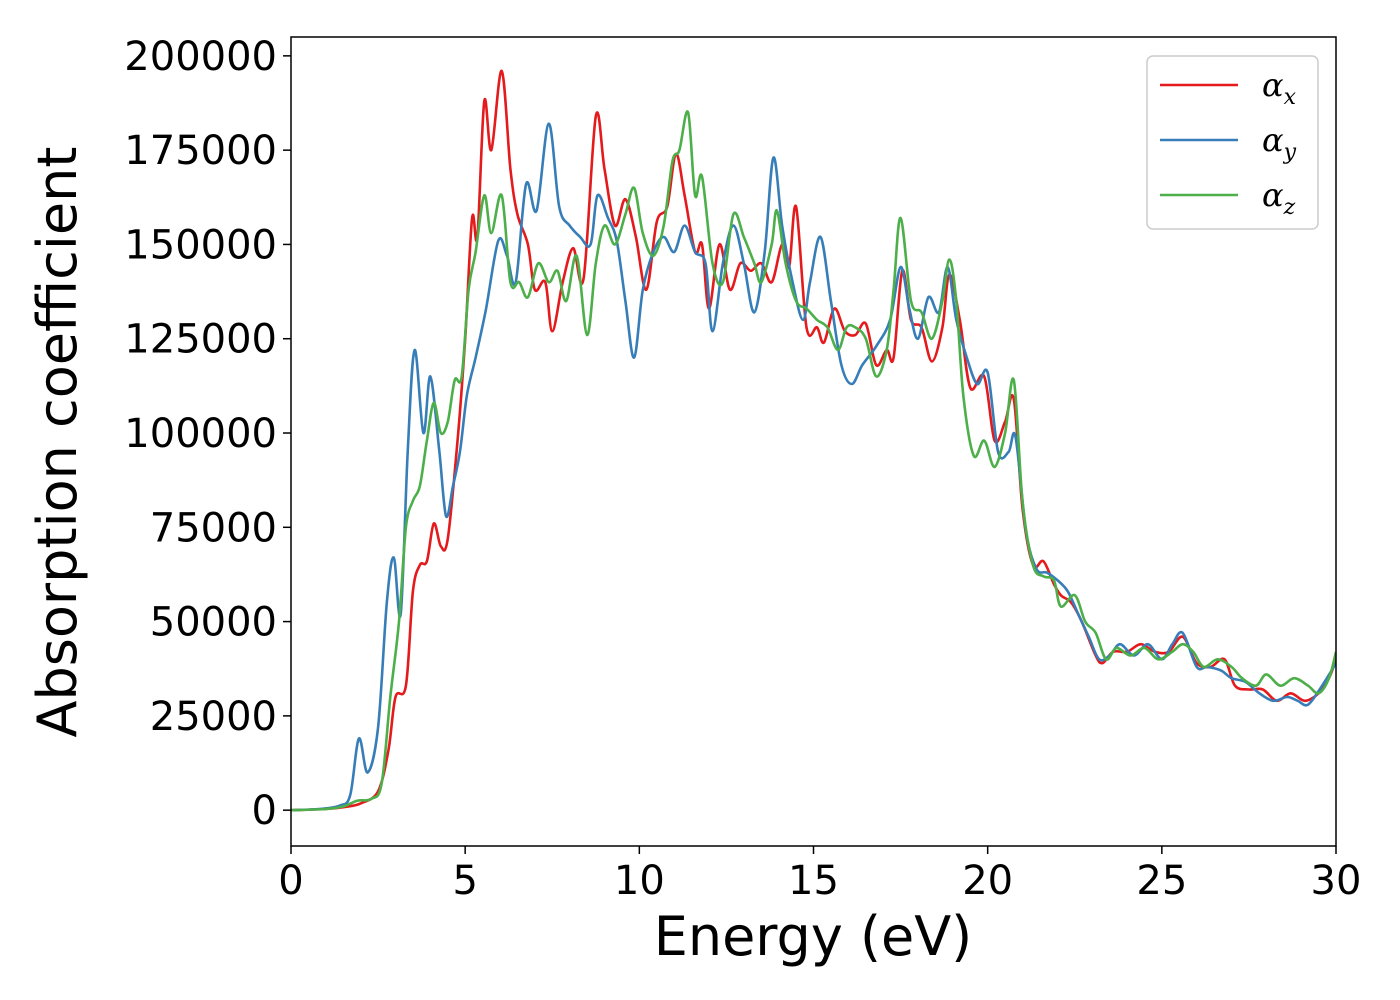 This screenshot has height=1000, width=1400. What do you see at coordinates (213, 623) in the screenshot?
I see `y-tick-label: 50000` at bounding box center [213, 623].